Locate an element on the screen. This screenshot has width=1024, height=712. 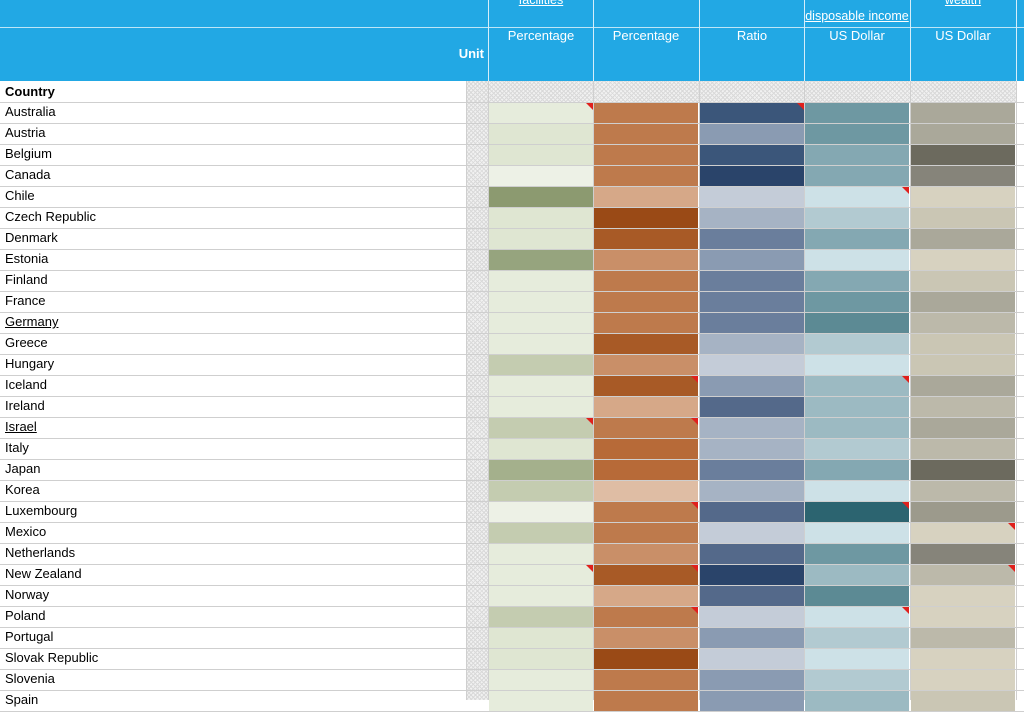
country-link: Germany is located at coordinates (32, 321).